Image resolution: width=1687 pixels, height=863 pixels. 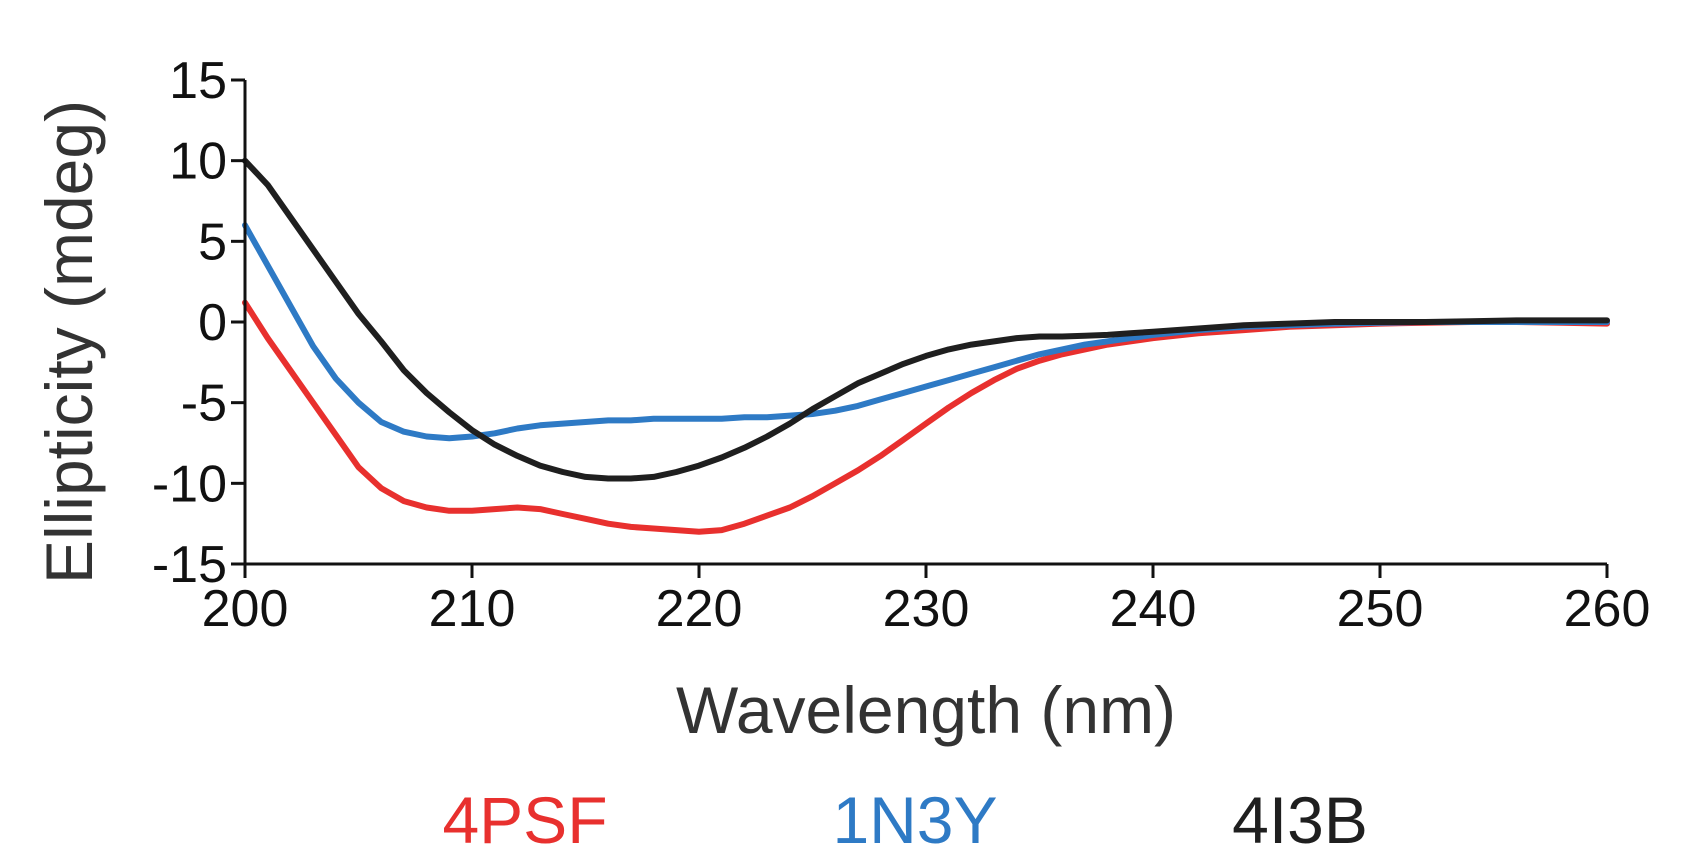 What do you see at coordinates (926, 609) in the screenshot?
I see `x-tick-label: 230` at bounding box center [926, 609].